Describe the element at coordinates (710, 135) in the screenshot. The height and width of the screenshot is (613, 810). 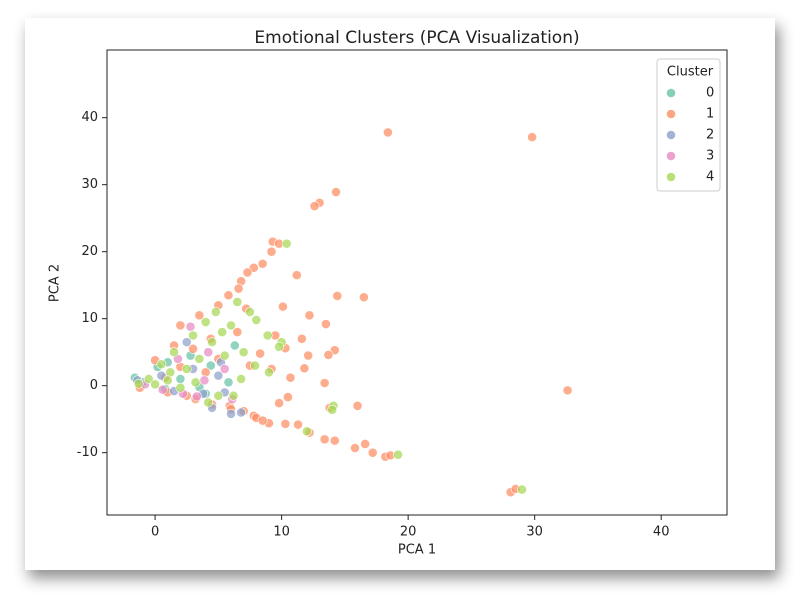
I see `legend-label: 2` at that location.